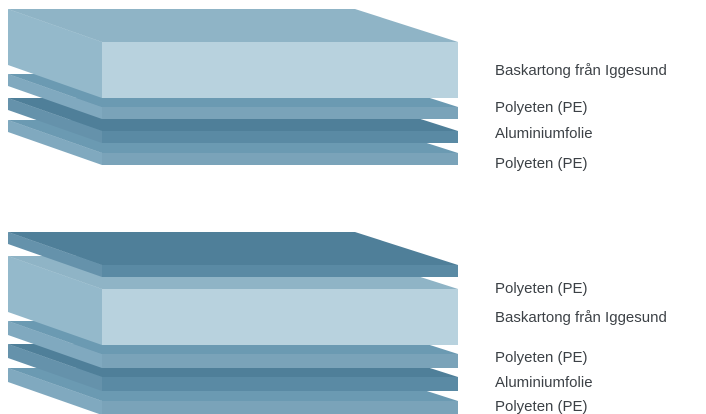 The width and height of the screenshot is (706, 414). I want to click on stack2-label-aluminiumfolie: Aluminiumfolie, so click(544, 382).